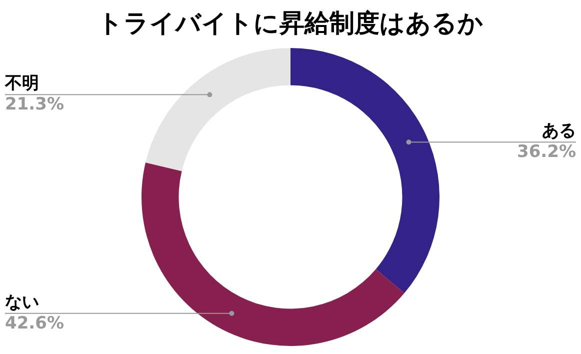  I want to click on chart-title: トライバイトに昇給制度はあるか, so click(291, 23).